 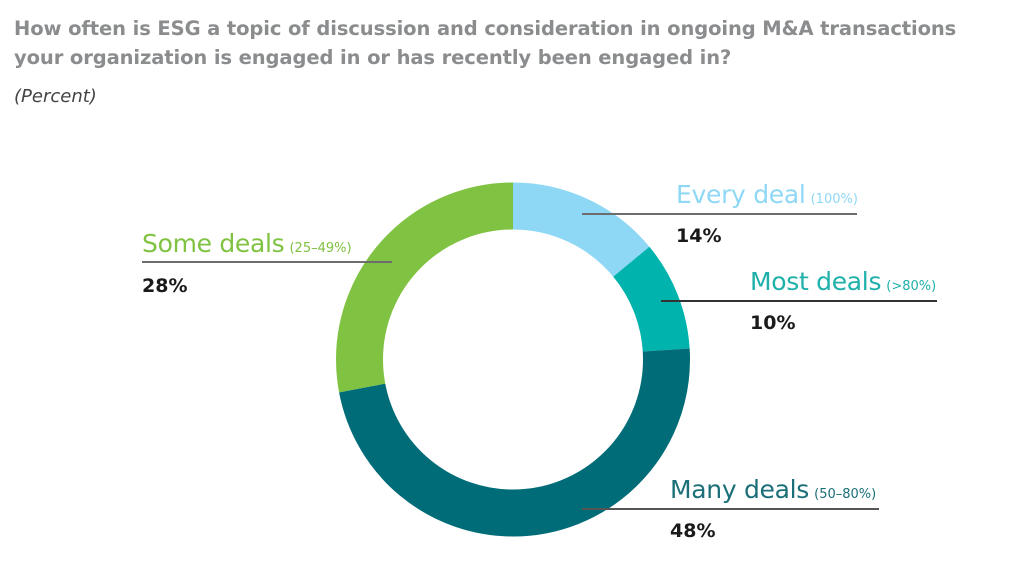 I want to click on leader-line-every-deal, so click(x=719, y=214).